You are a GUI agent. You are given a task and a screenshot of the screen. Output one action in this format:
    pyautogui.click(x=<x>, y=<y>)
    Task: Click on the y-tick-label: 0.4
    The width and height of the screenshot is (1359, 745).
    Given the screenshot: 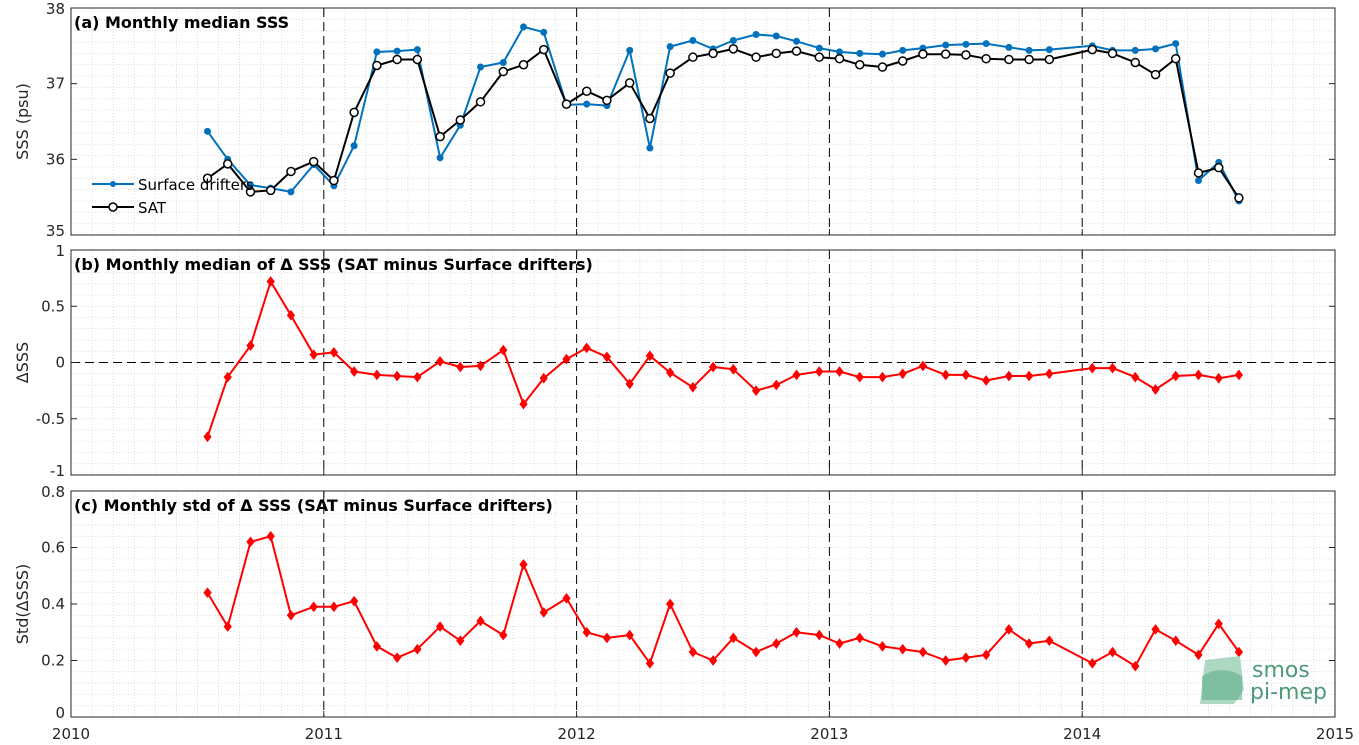 What is the action you would take?
    pyautogui.click(x=53, y=604)
    